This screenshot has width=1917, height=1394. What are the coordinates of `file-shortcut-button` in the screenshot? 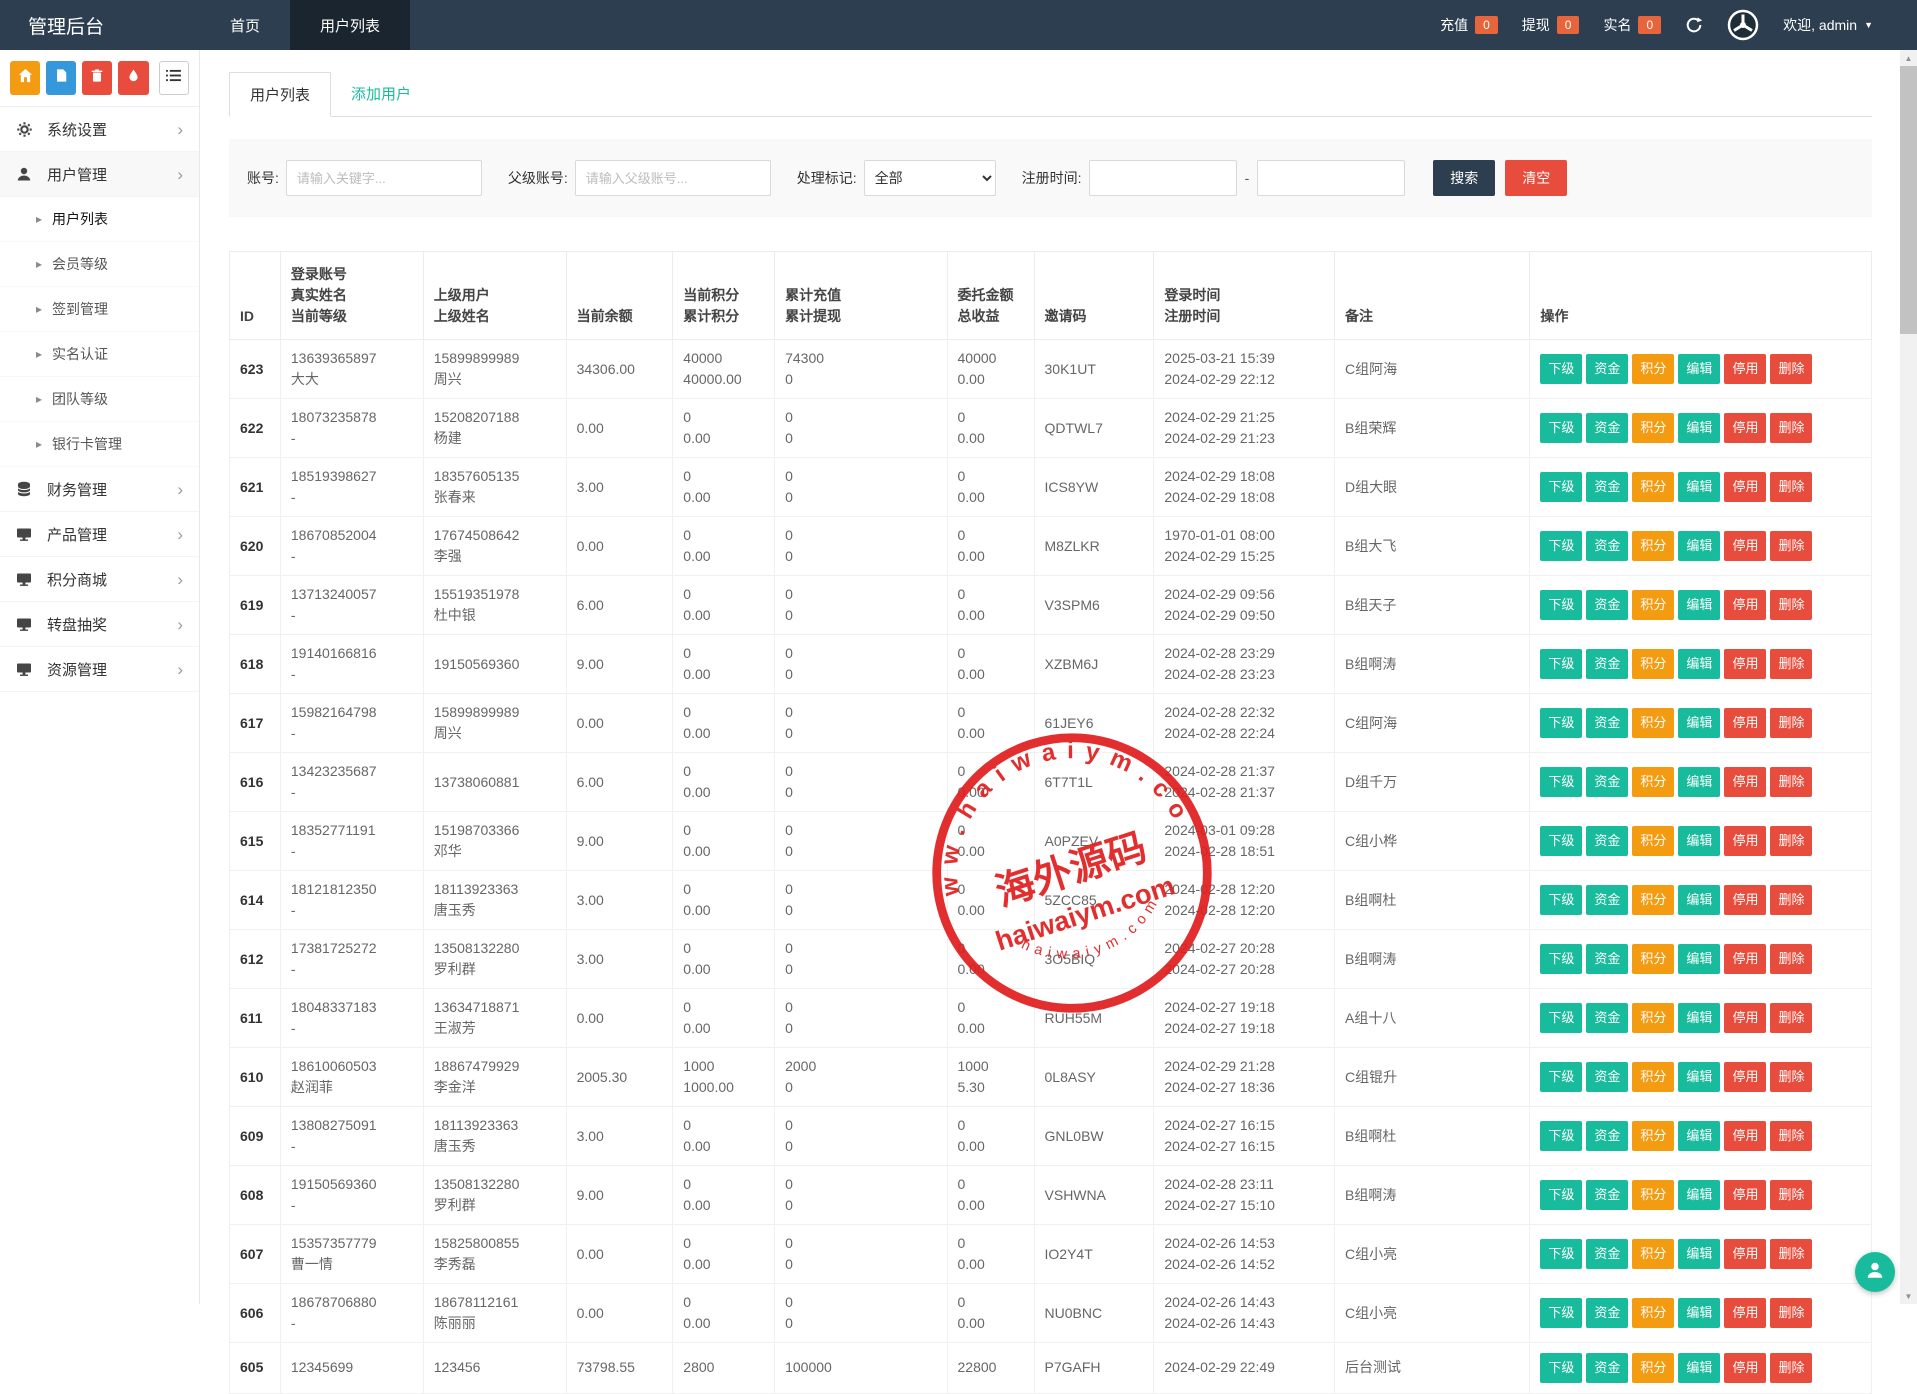 It's located at (61, 78).